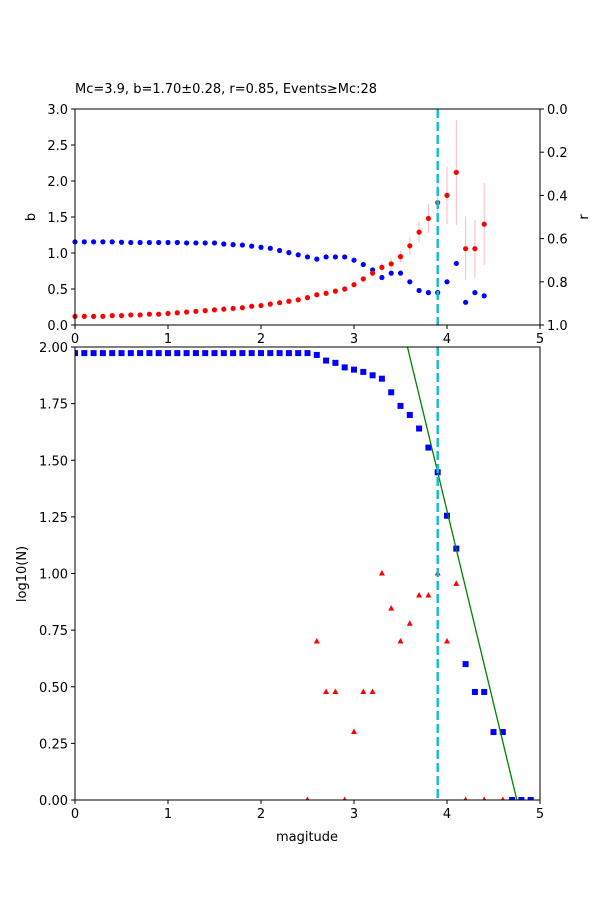  What do you see at coordinates (354, 814) in the screenshot?
I see `x-tick-label: 3` at bounding box center [354, 814].